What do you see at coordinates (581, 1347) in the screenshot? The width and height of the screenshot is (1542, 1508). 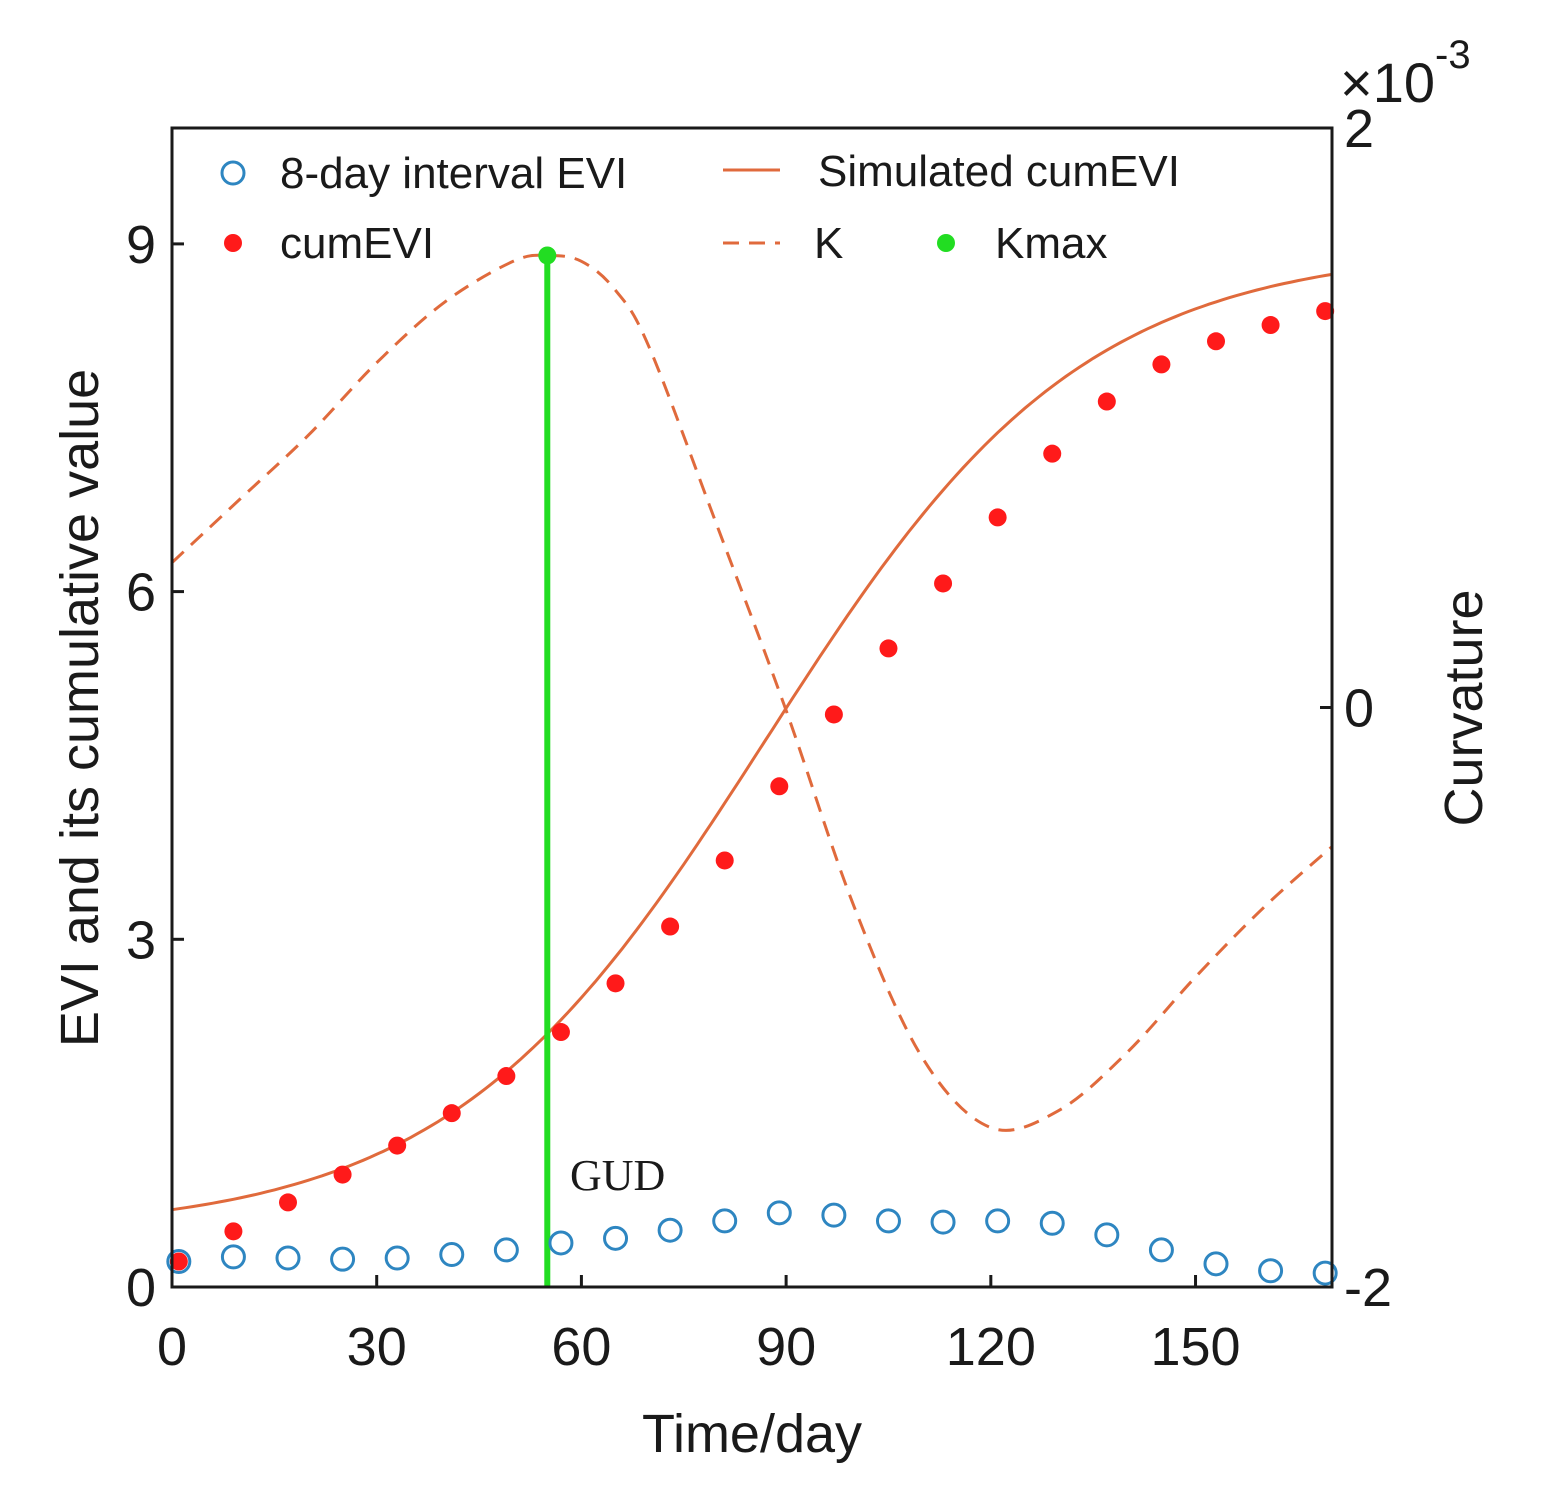 I see `x-tick-label: 60` at bounding box center [581, 1347].